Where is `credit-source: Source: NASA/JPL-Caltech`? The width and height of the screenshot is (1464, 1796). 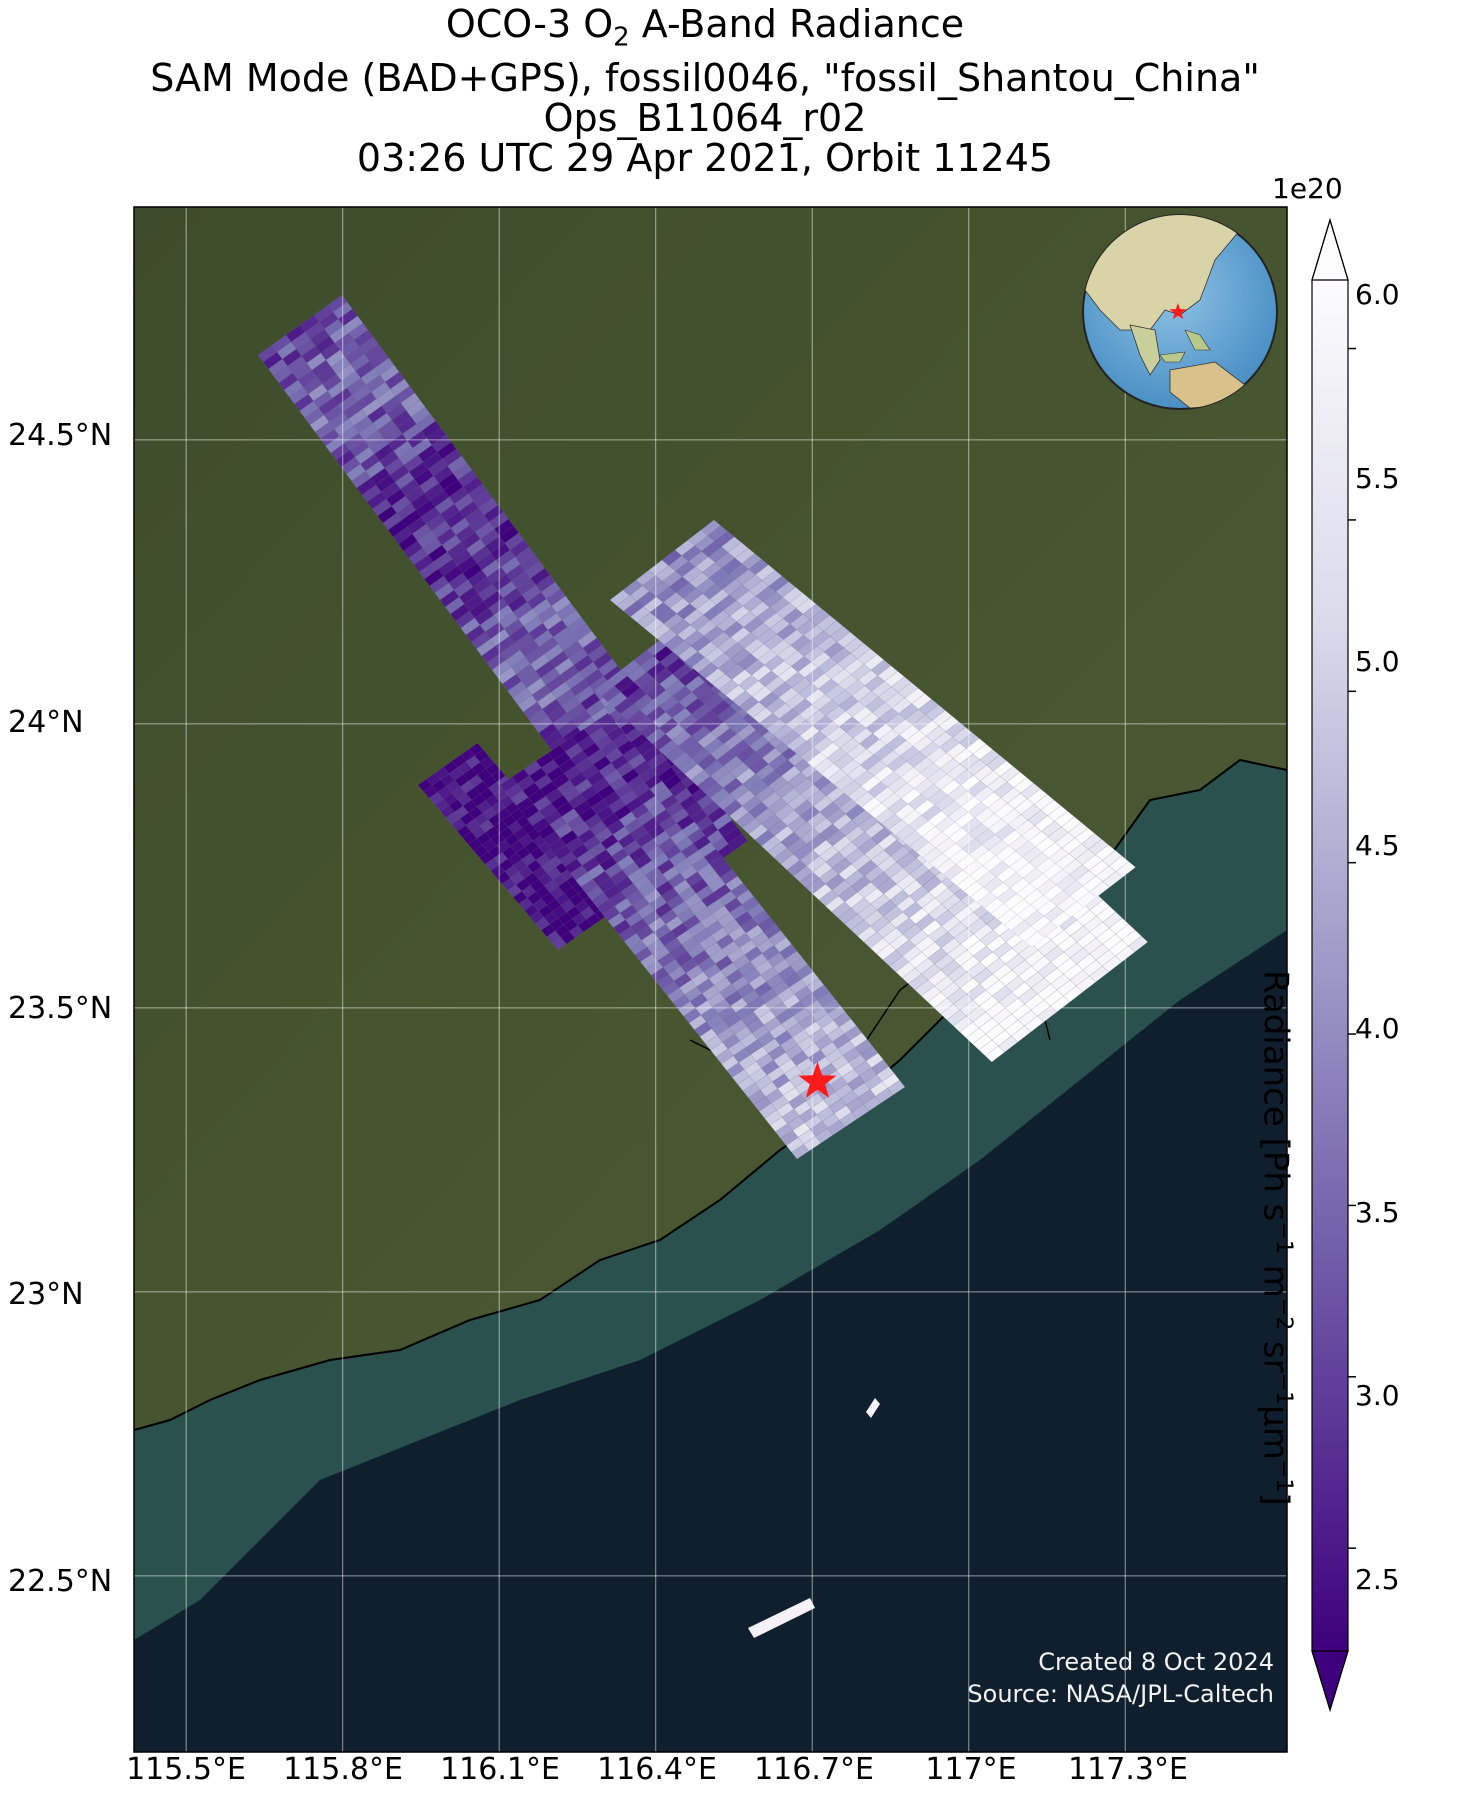 credit-source: Source: NASA/JPL-Caltech is located at coordinates (1120, 1694).